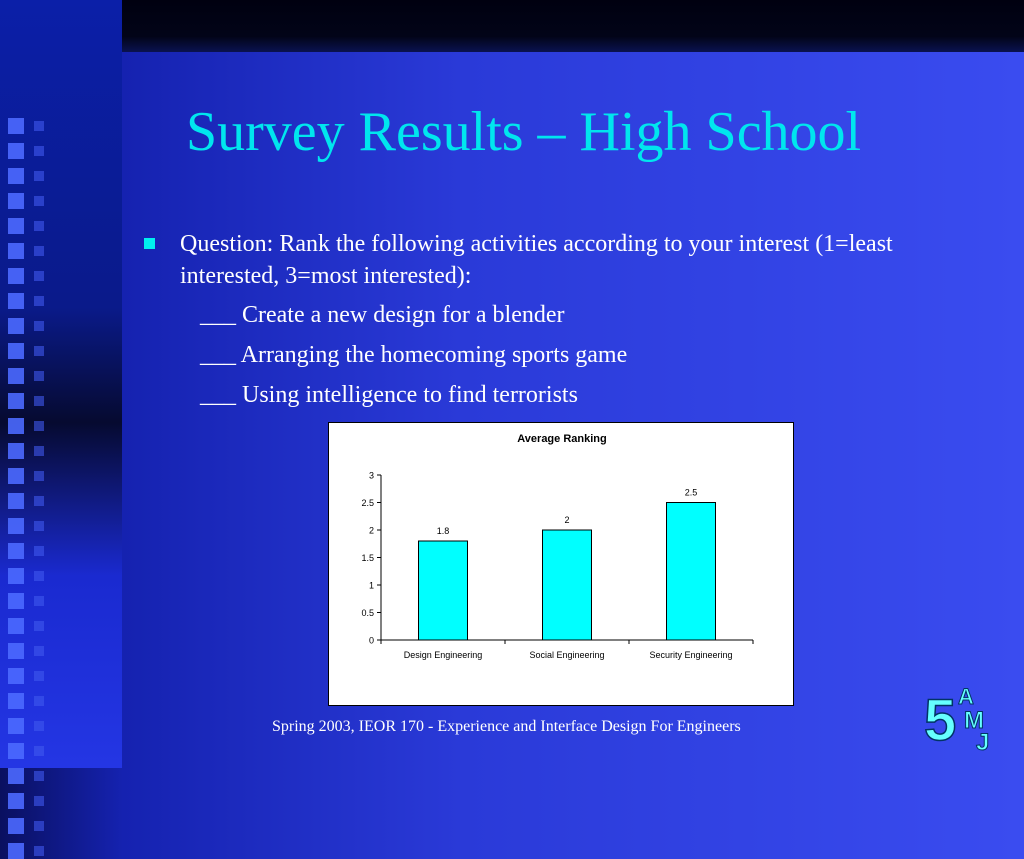 The height and width of the screenshot is (859, 1024). Describe the element at coordinates (367, 503) in the screenshot. I see `y-tick-label: 2.5` at that location.